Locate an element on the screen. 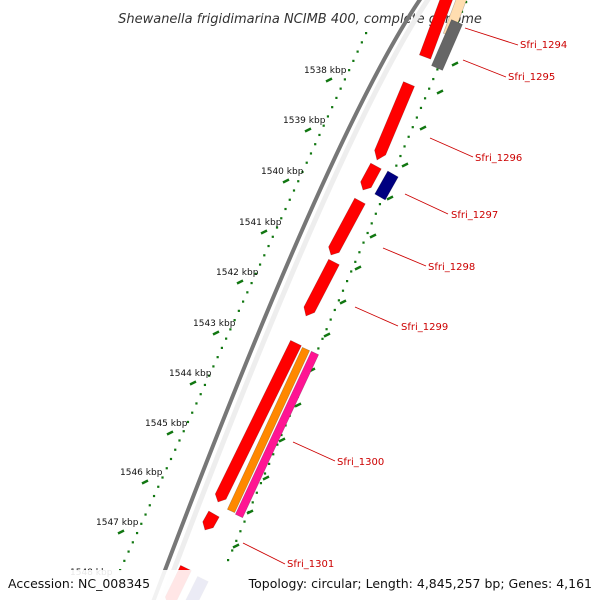 This screenshot has height=600, width=600. kbp-label: 1547 kbp is located at coordinates (117, 523).